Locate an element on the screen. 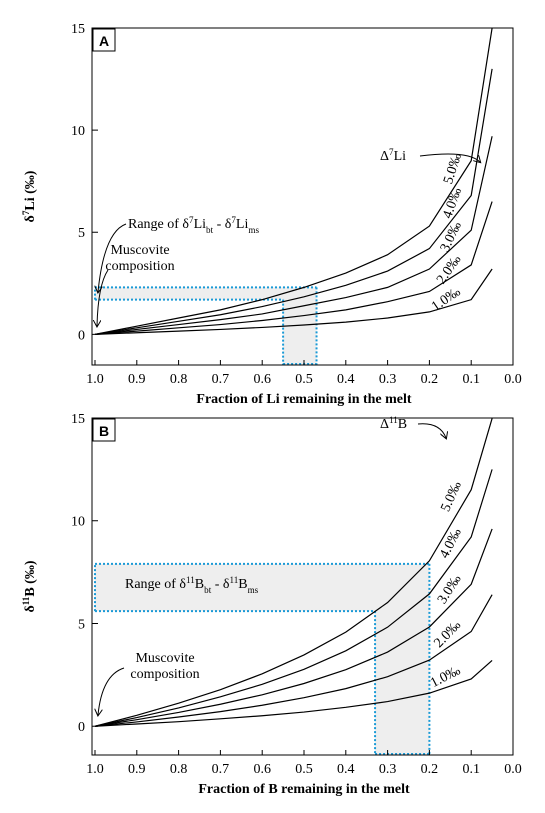 The image size is (545, 813). x-axis-label: Fraction of Li remaining in the melt is located at coordinates (303, 399).